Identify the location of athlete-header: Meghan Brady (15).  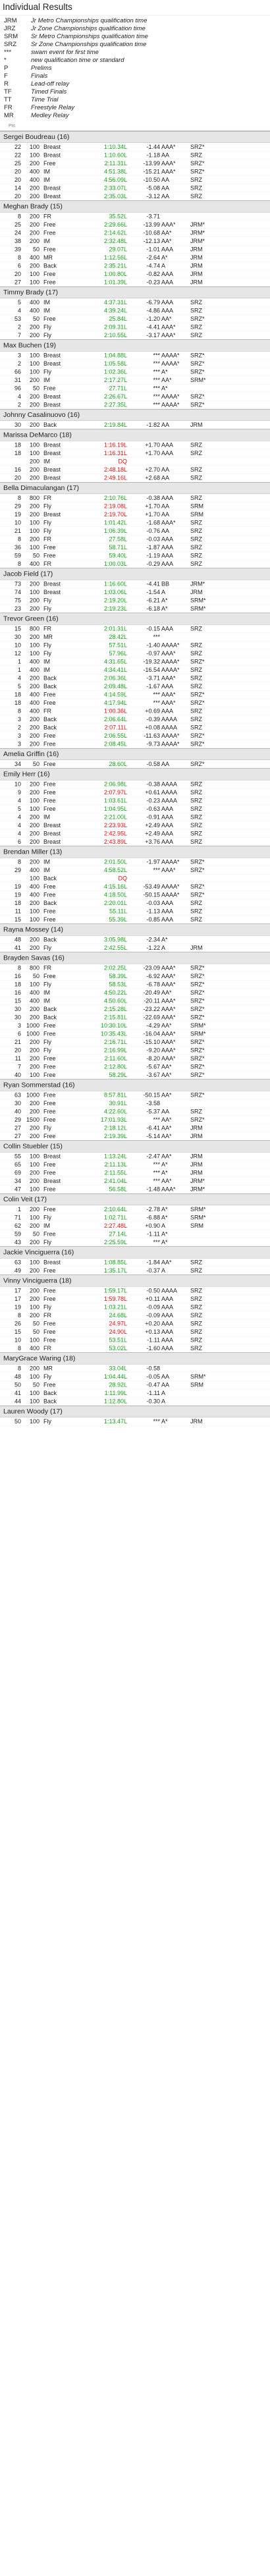
(135, 206).